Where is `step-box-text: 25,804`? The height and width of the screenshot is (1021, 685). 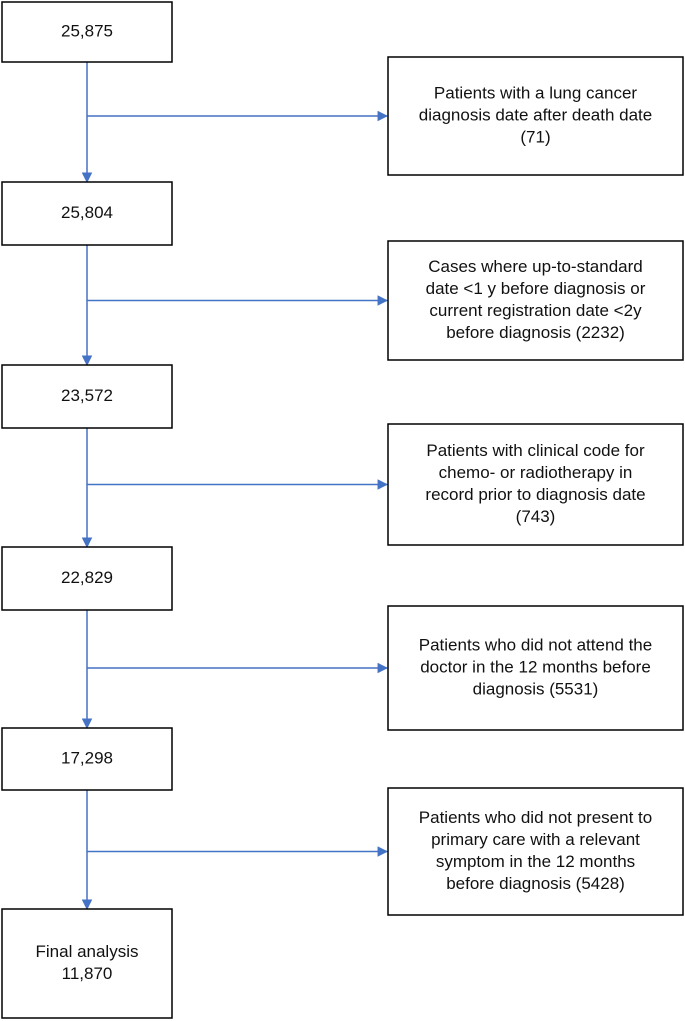 step-box-text: 25,804 is located at coordinates (87, 212).